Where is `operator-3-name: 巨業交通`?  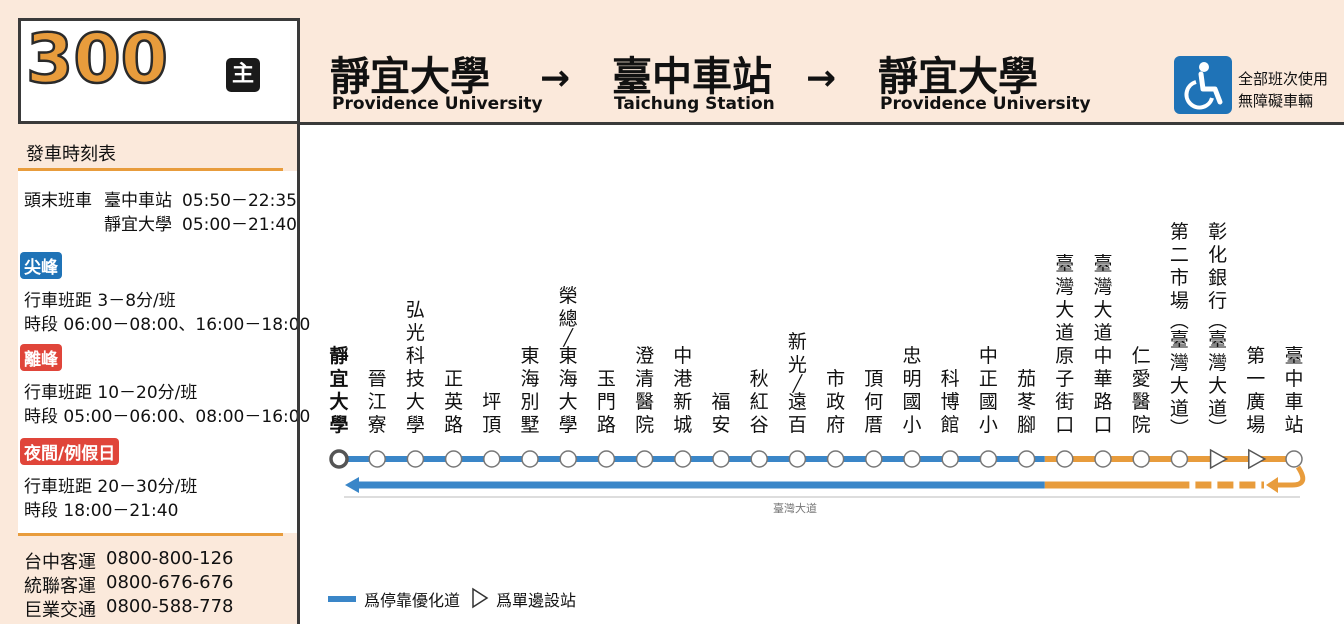
operator-3-name: 巨業交通 is located at coordinates (60, 610).